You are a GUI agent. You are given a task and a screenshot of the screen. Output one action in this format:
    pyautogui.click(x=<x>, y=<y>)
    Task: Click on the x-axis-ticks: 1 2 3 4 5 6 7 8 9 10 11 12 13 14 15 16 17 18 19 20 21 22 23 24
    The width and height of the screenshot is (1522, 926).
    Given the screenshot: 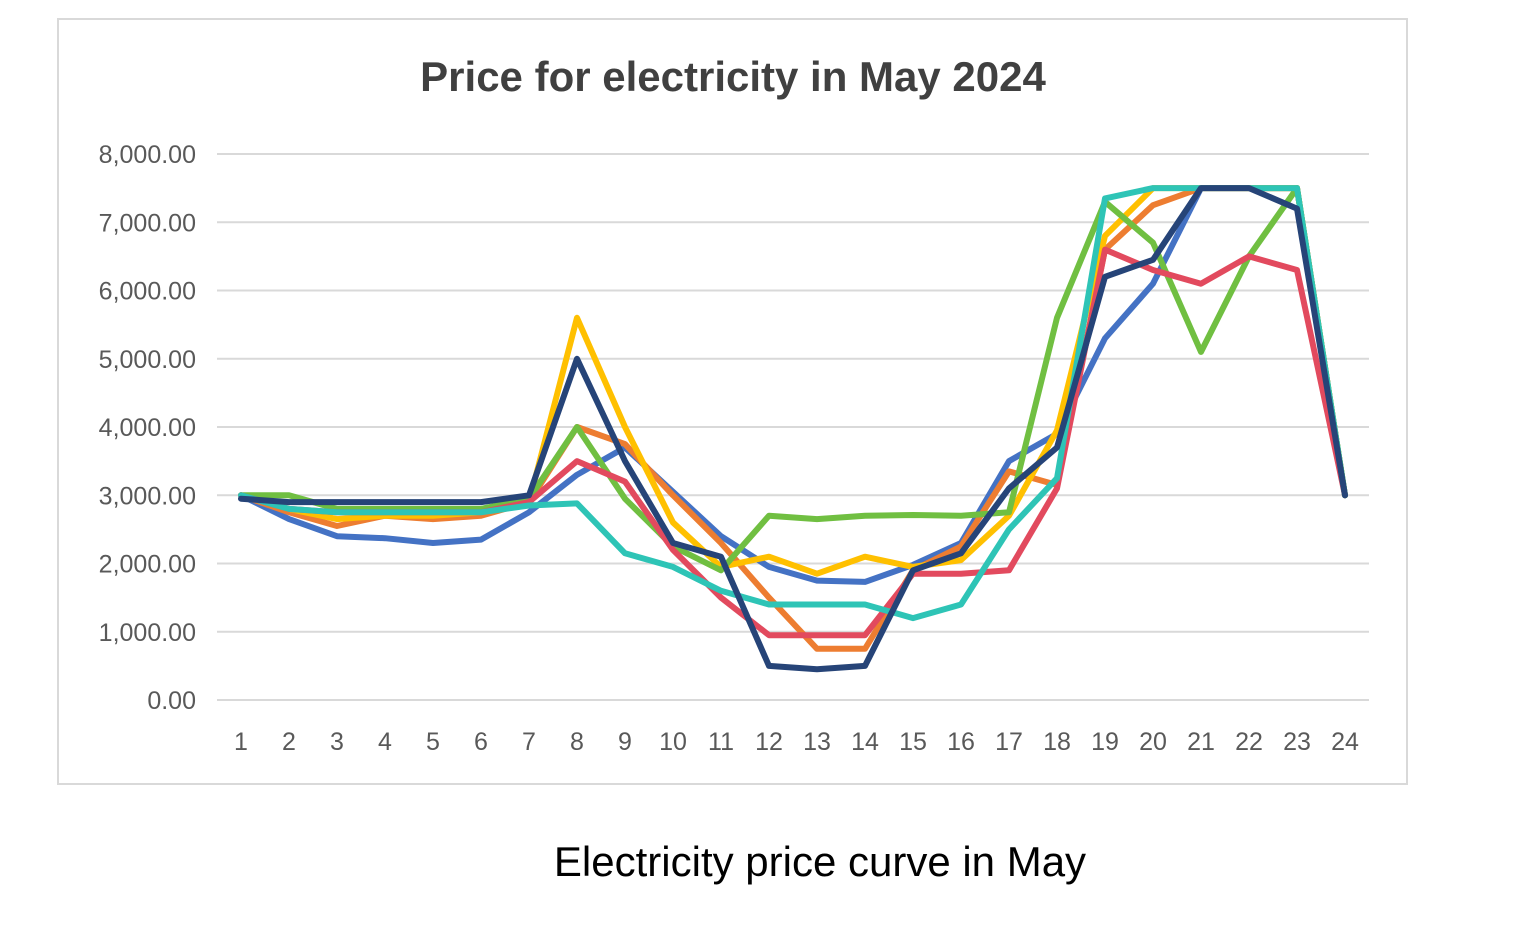 What is the action you would take?
    pyautogui.click(x=796, y=742)
    